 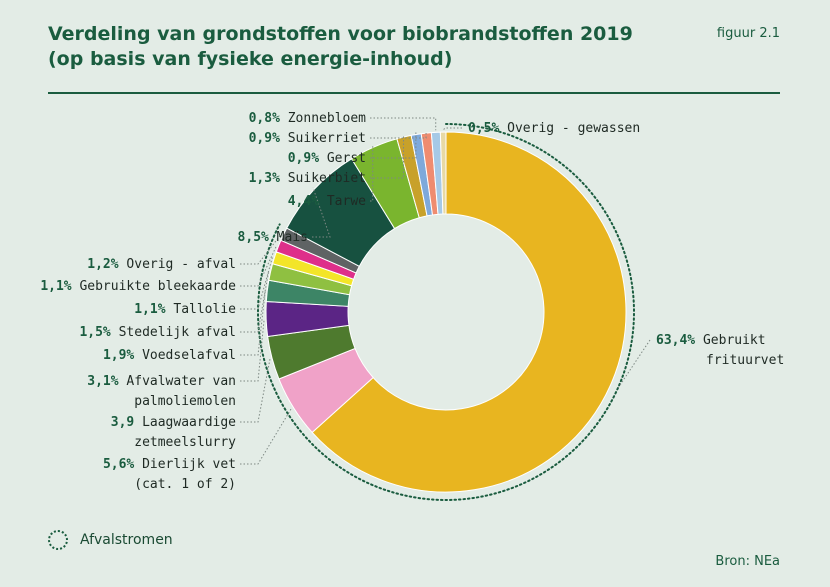 What do you see at coordinates (554, 128) in the screenshot?
I see `slice-label-15: 0,5% Overig - gewassen` at bounding box center [554, 128].